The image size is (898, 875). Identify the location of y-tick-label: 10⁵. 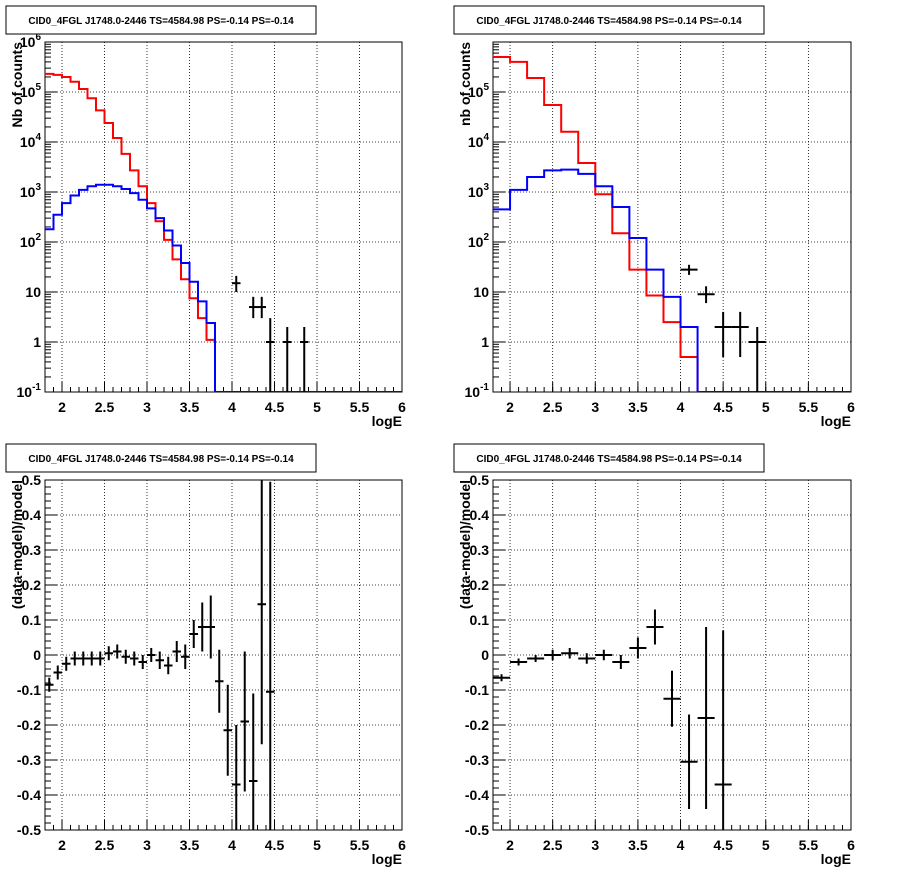
(479, 91).